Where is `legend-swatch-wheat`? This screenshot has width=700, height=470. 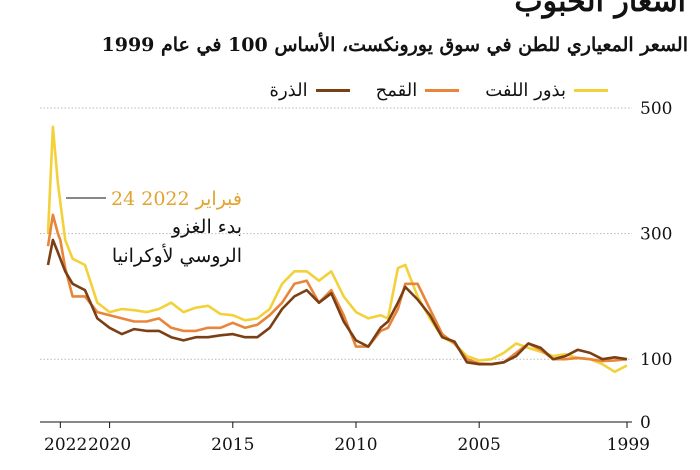 legend-swatch-wheat is located at coordinates (442, 90).